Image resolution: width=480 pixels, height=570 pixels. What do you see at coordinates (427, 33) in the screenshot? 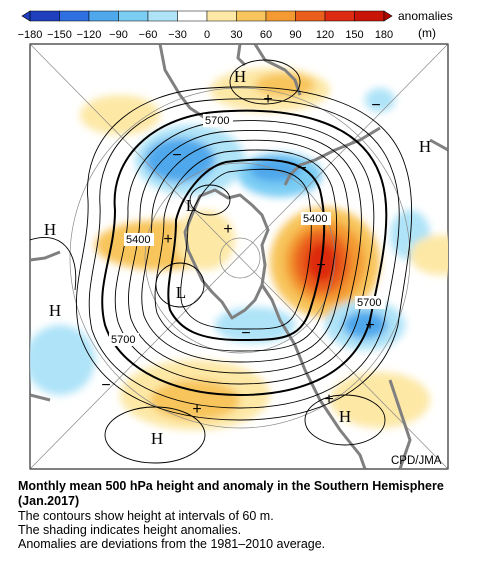
I see `colorbar-unit: (m)` at bounding box center [427, 33].